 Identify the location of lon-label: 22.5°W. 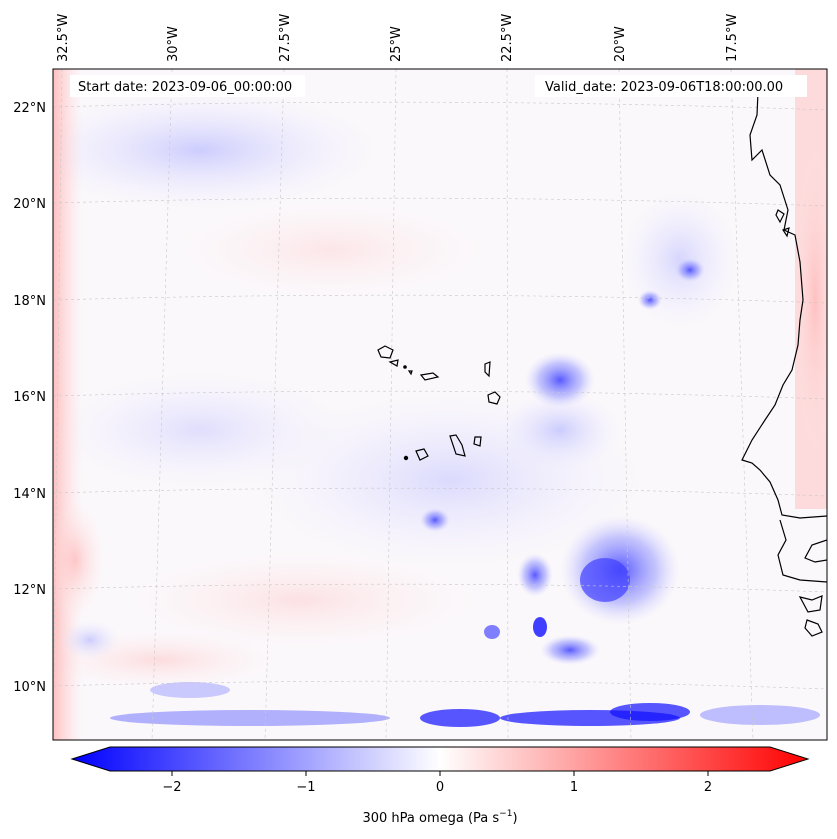
(507, 38).